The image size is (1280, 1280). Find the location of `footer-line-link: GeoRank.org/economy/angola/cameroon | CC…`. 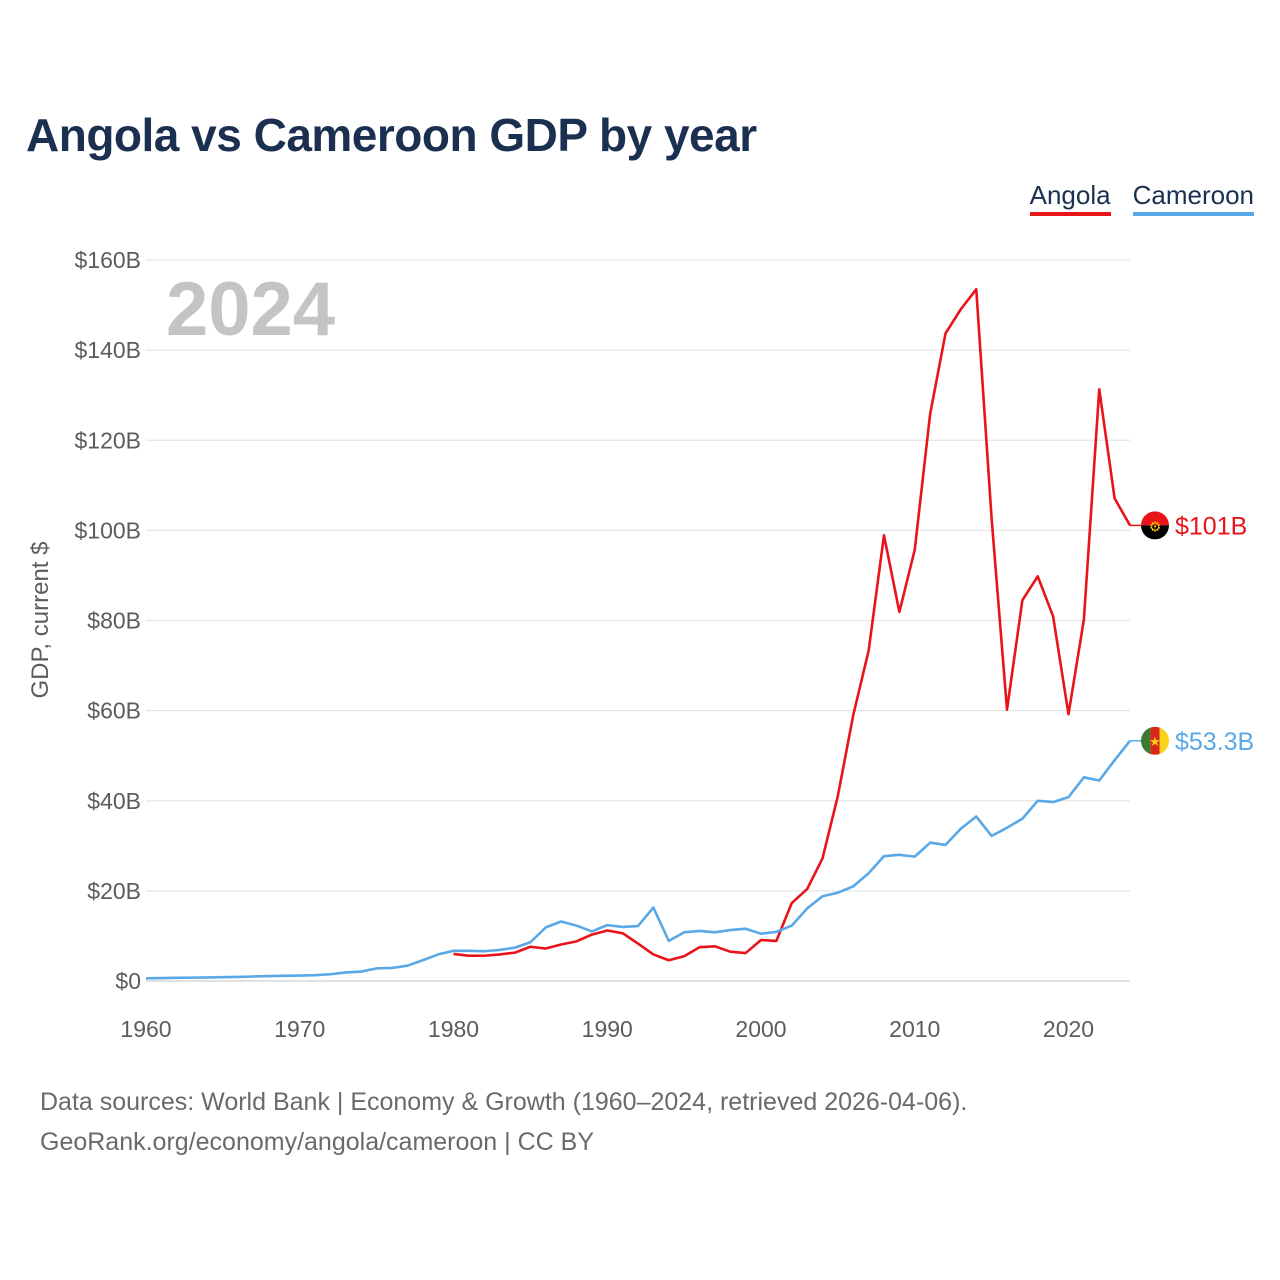

footer-line-link: GeoRank.org/economy/angola/cameroon | CC… is located at coordinates (317, 1142).